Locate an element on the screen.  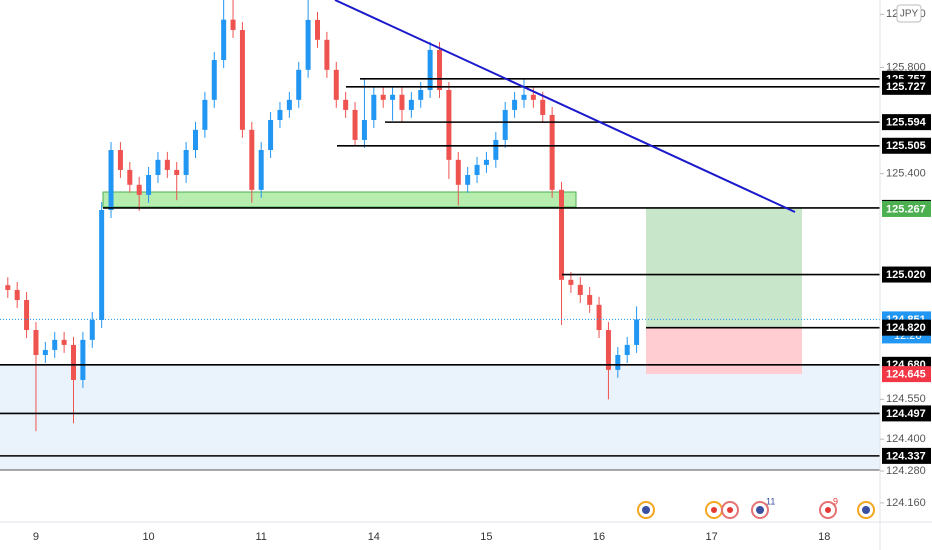
level-label: 124.645 is located at coordinates (906, 375).